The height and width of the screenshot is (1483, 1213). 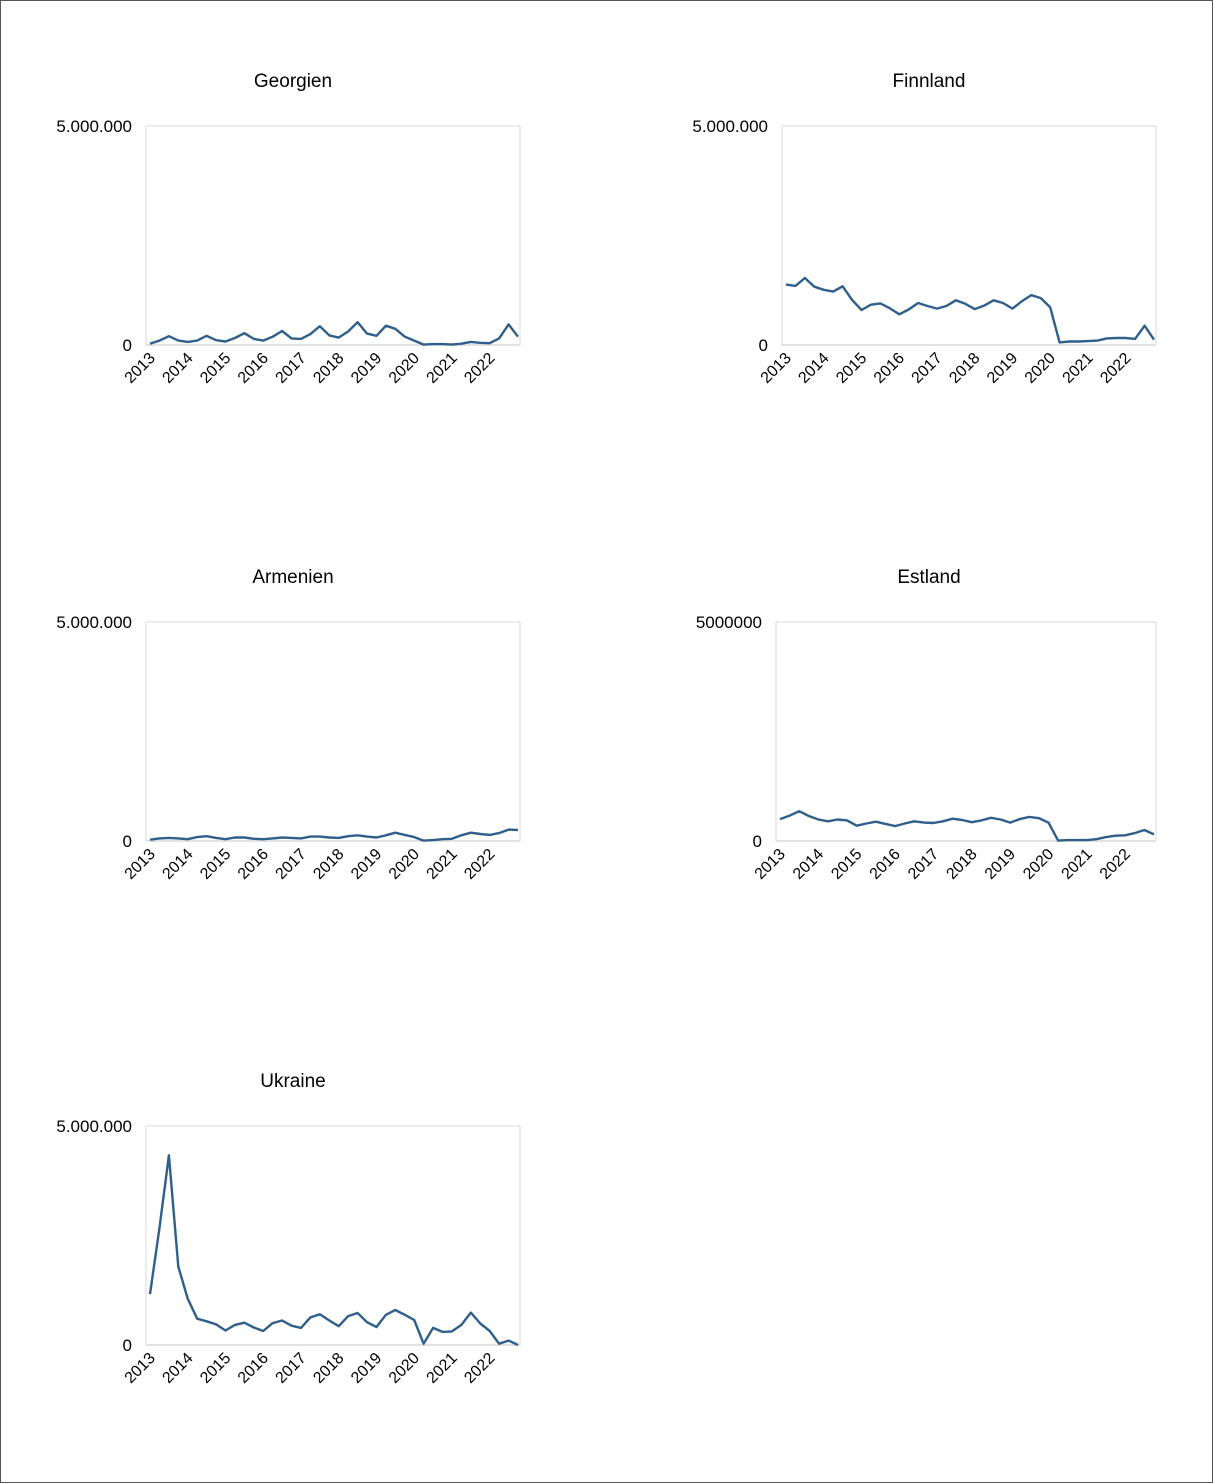 What do you see at coordinates (928, 577) in the screenshot?
I see `chart-title: Estland` at bounding box center [928, 577].